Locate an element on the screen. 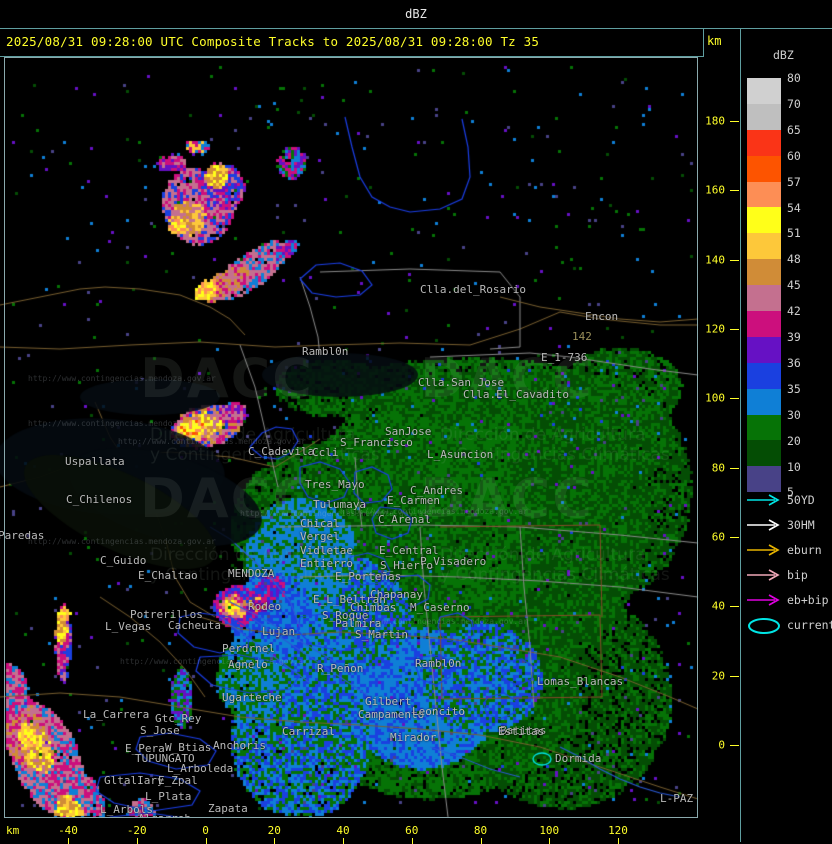 The height and width of the screenshot is (844, 832). map-place-label: E_Carmen is located at coordinates (413, 500).